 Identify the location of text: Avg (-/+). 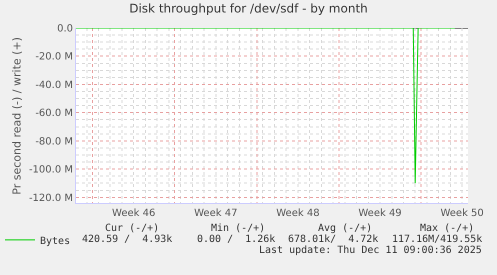
(345, 228).